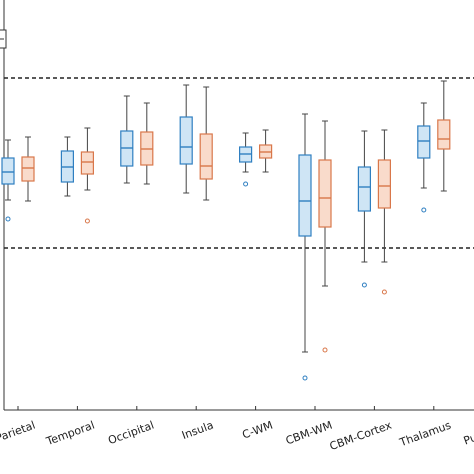 This screenshot has height=474, width=474. I want to click on x-tick-label: Temporal, so click(70, 434).